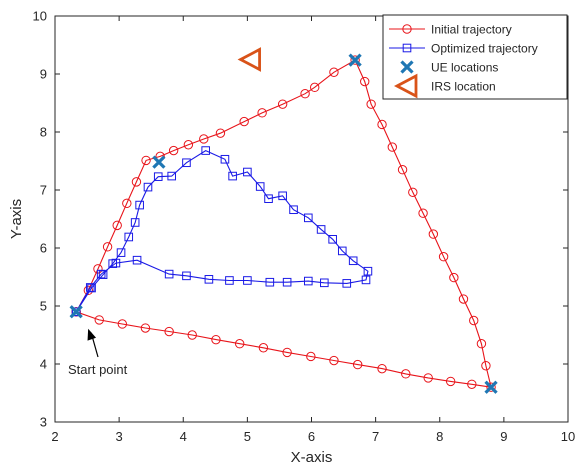 The image size is (576, 470). What do you see at coordinates (43, 364) in the screenshot?
I see `y-tick-label: 4` at bounding box center [43, 364].